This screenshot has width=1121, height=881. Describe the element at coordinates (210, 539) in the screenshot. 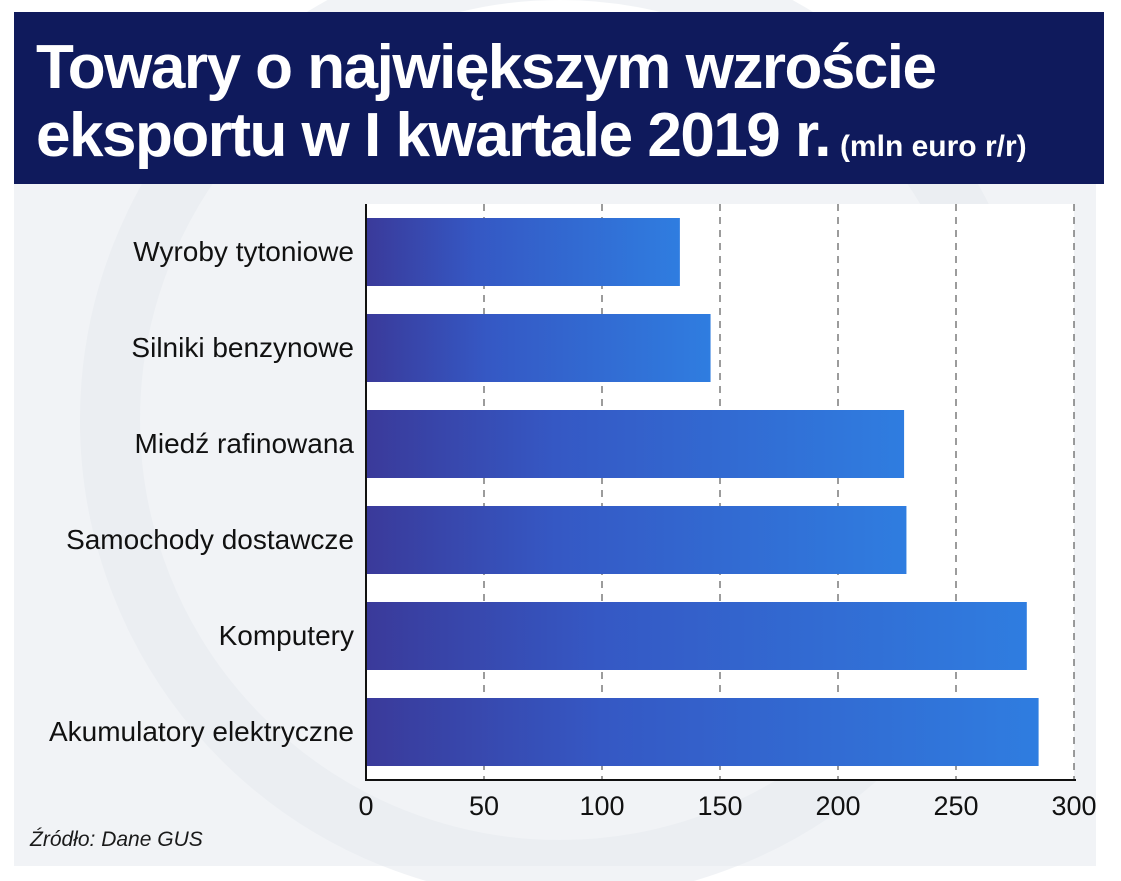

I see `category-label: Samochody dostawcze` at that location.